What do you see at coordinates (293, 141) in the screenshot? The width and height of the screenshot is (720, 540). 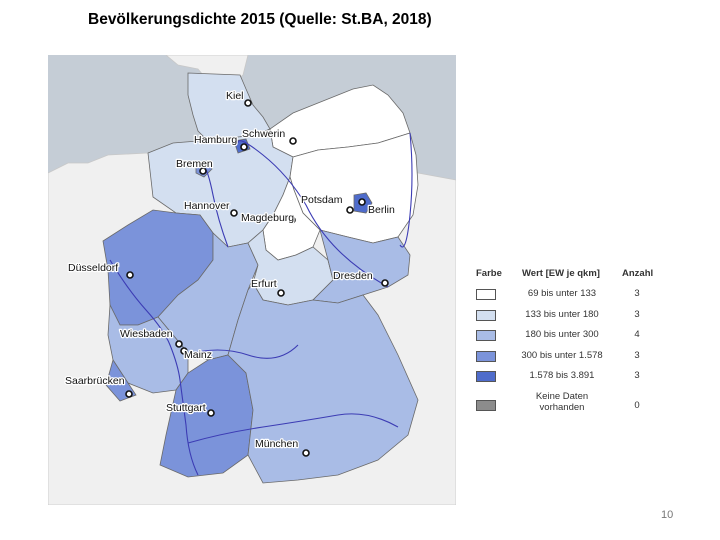 I see `city-marker-schwerin` at bounding box center [293, 141].